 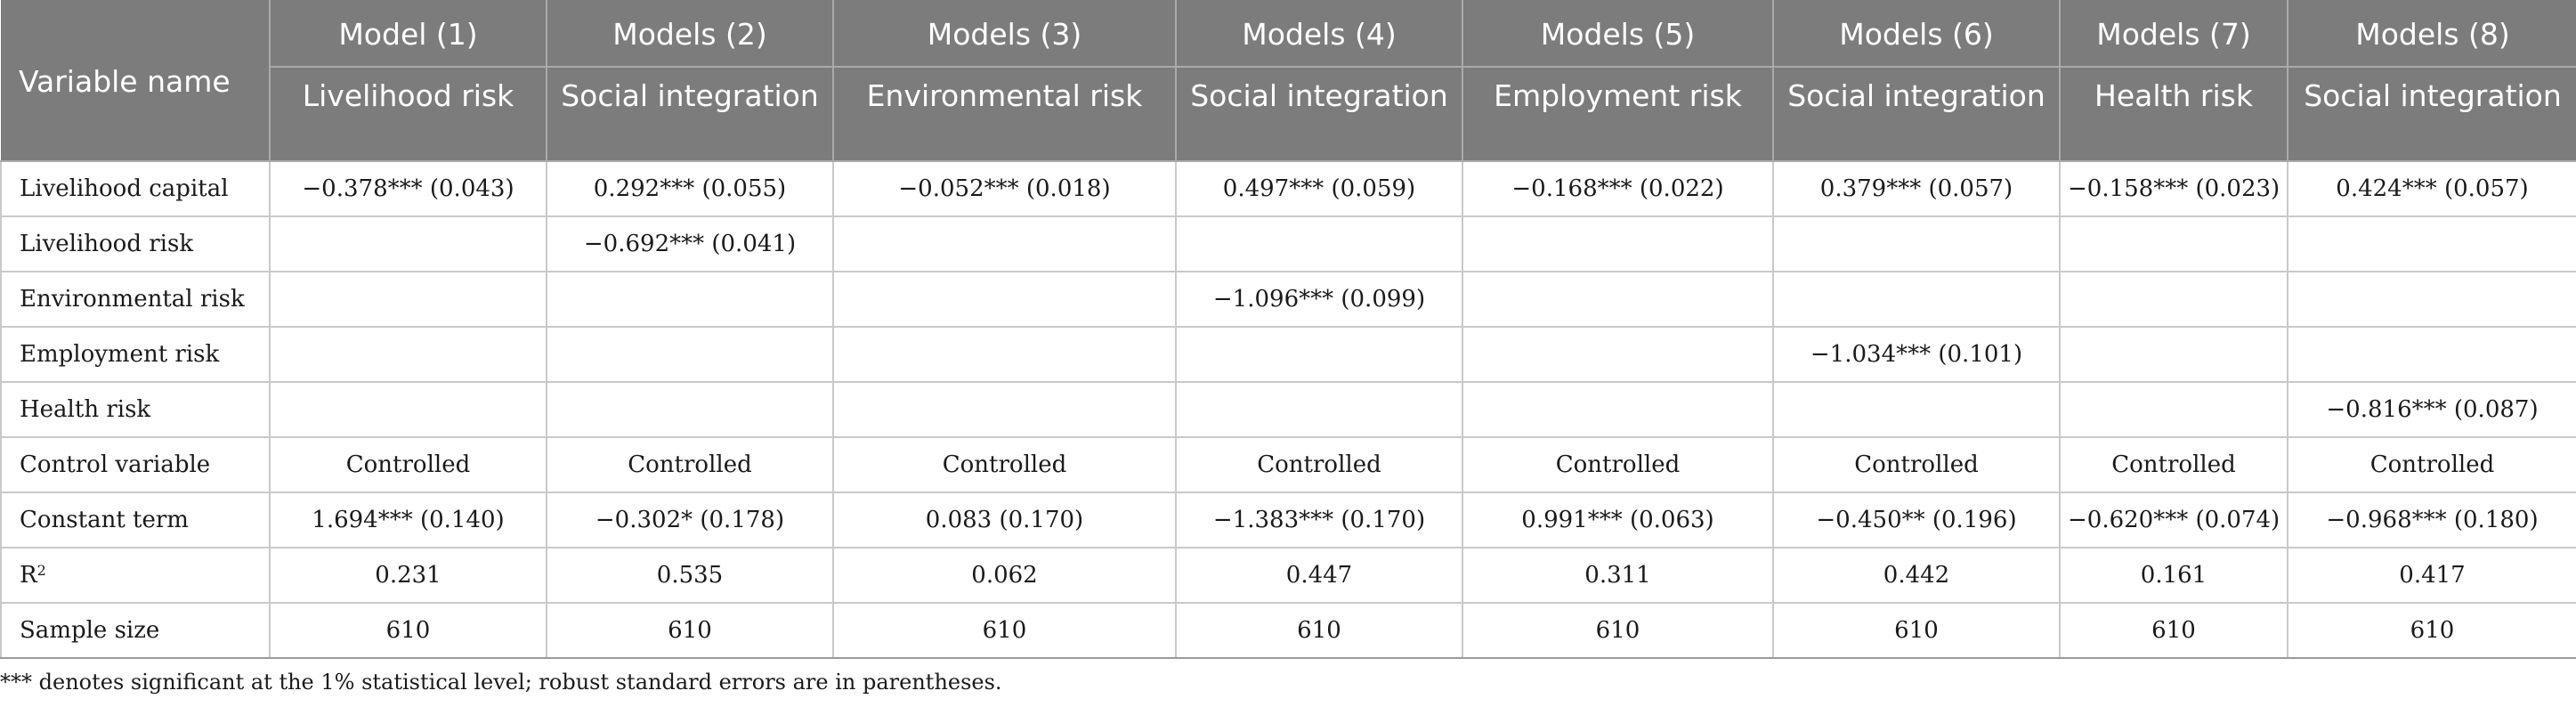 What do you see at coordinates (1319, 576) in the screenshot?
I see `table-cell: 0.447` at bounding box center [1319, 576].